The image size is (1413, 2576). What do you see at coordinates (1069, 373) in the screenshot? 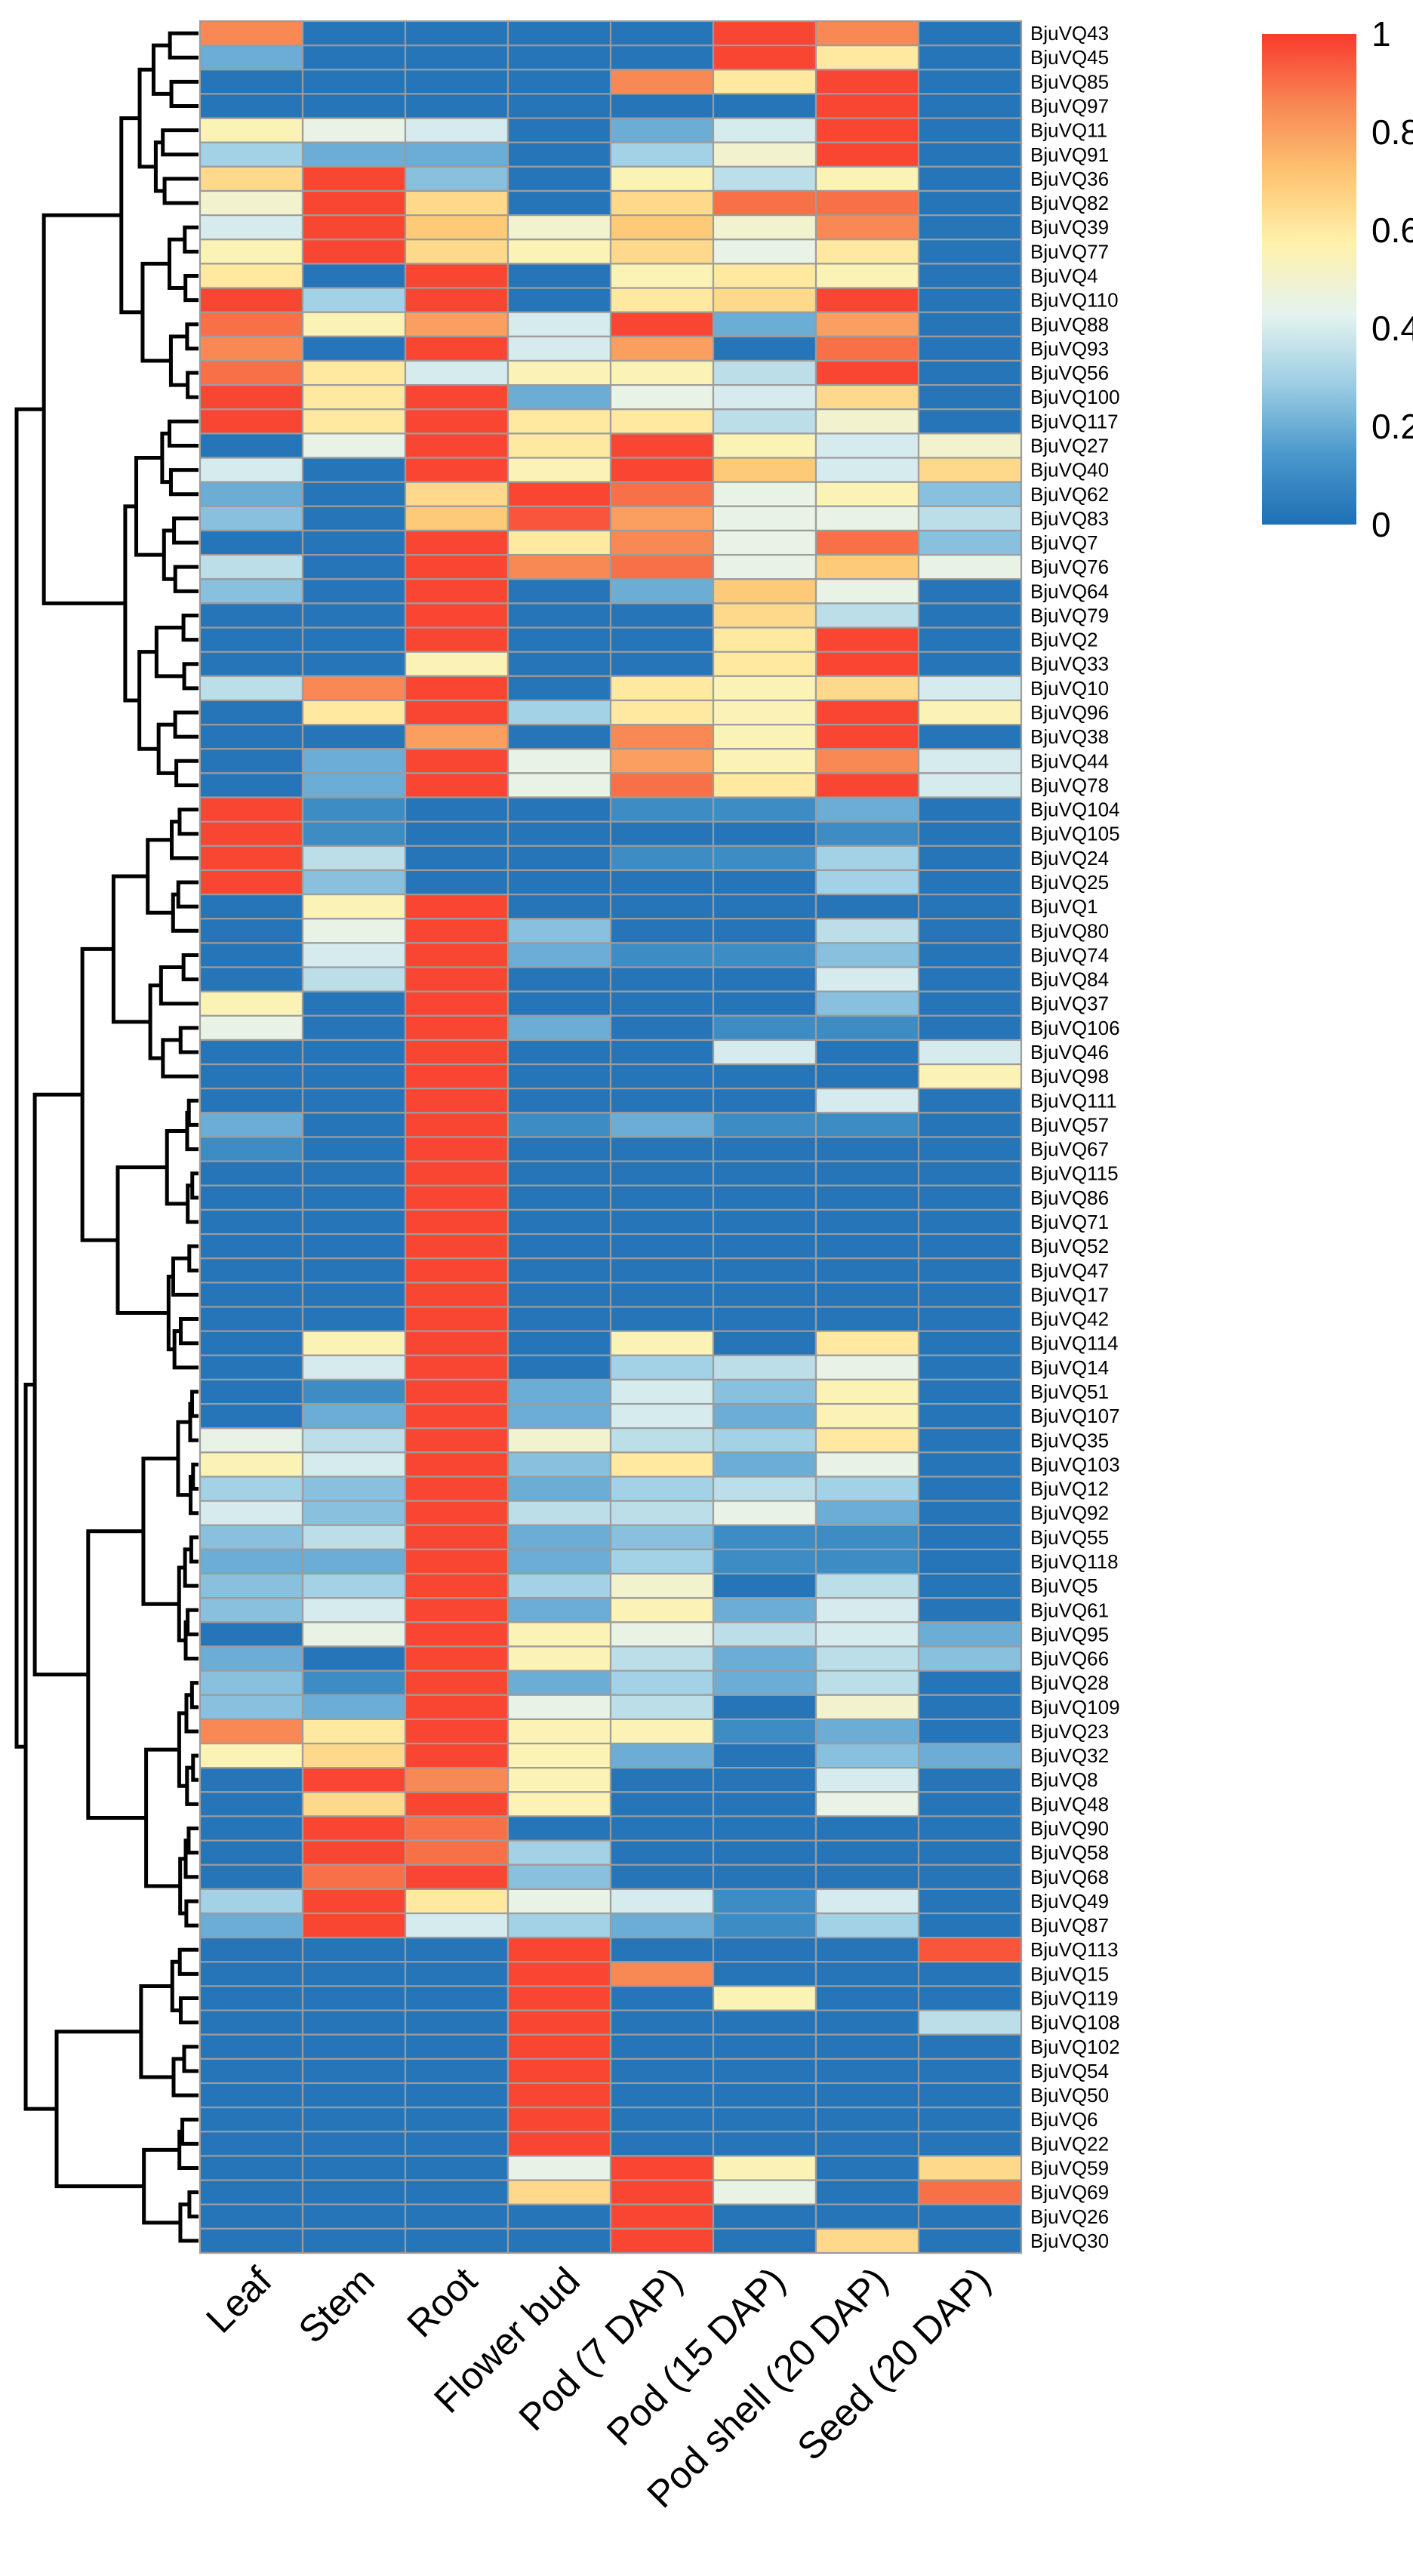
I see `row-label: BjuVQ56` at bounding box center [1069, 373].